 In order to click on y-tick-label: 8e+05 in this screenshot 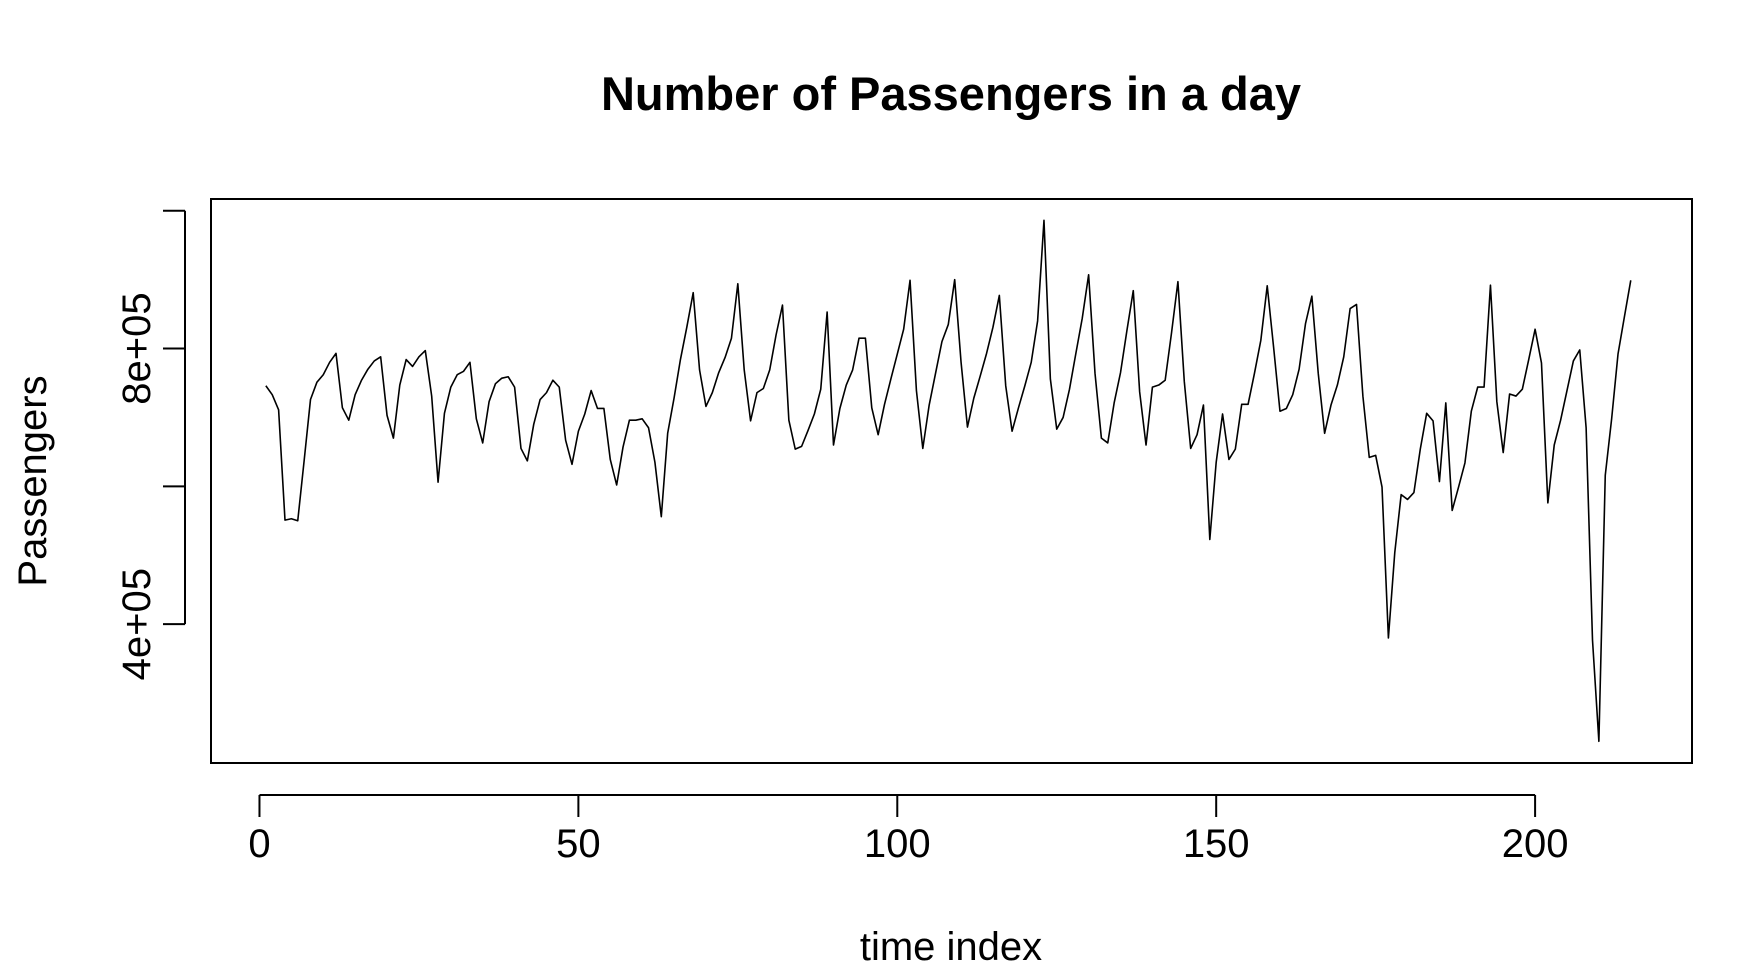, I will do `click(137, 348)`.